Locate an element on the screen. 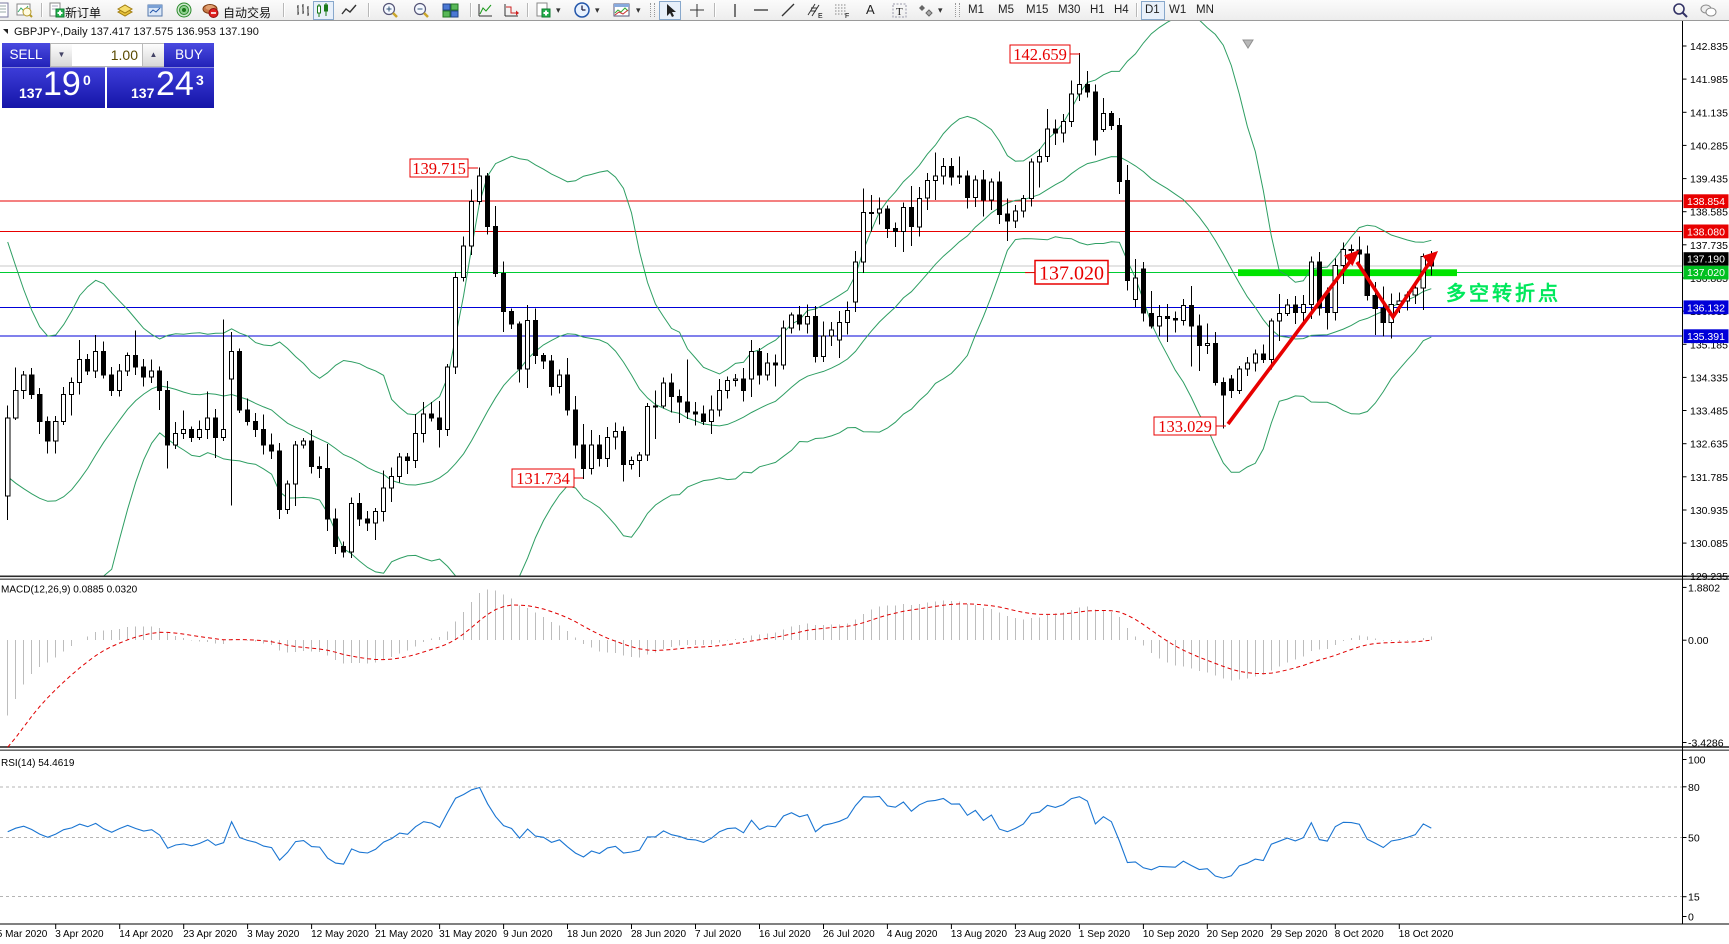 This screenshot has height=944, width=1729. svg-text: 133.029 is located at coordinates (1185, 426).